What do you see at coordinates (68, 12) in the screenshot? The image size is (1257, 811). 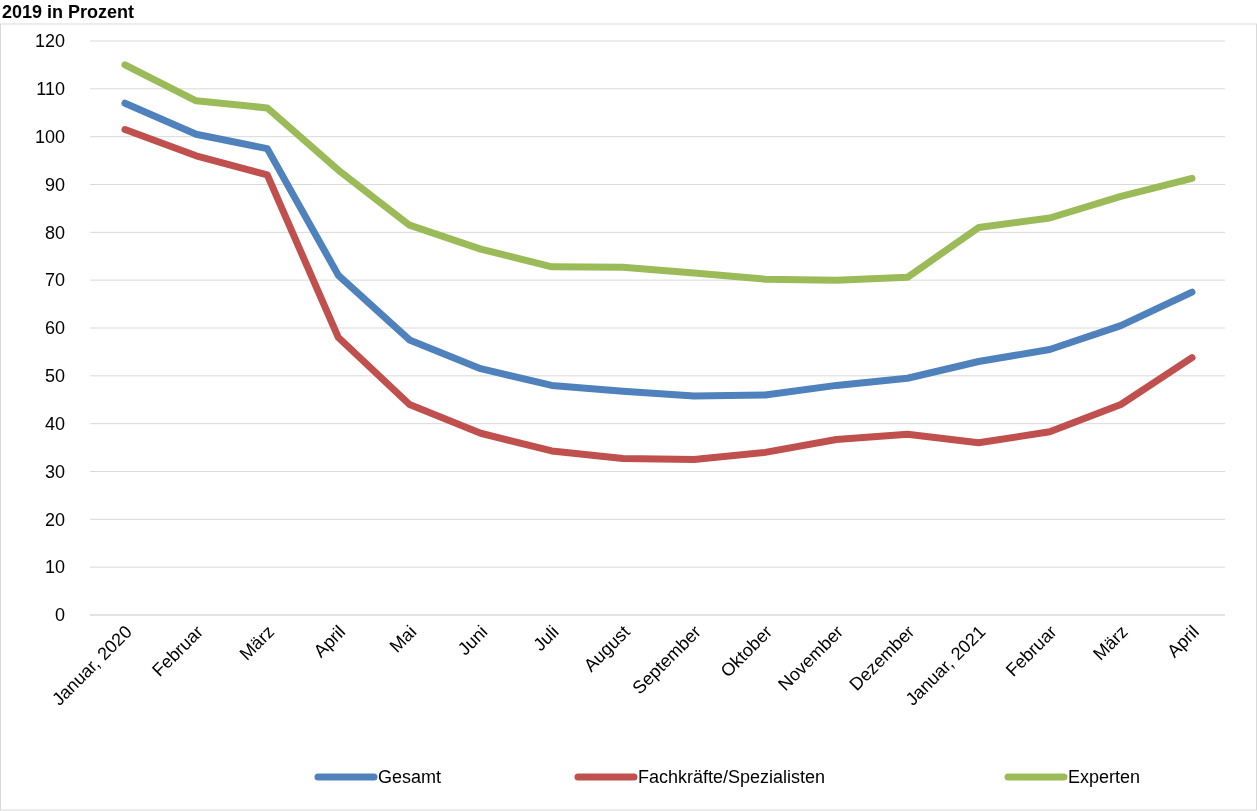 I see `chart-title: 2019 in Prozent` at bounding box center [68, 12].